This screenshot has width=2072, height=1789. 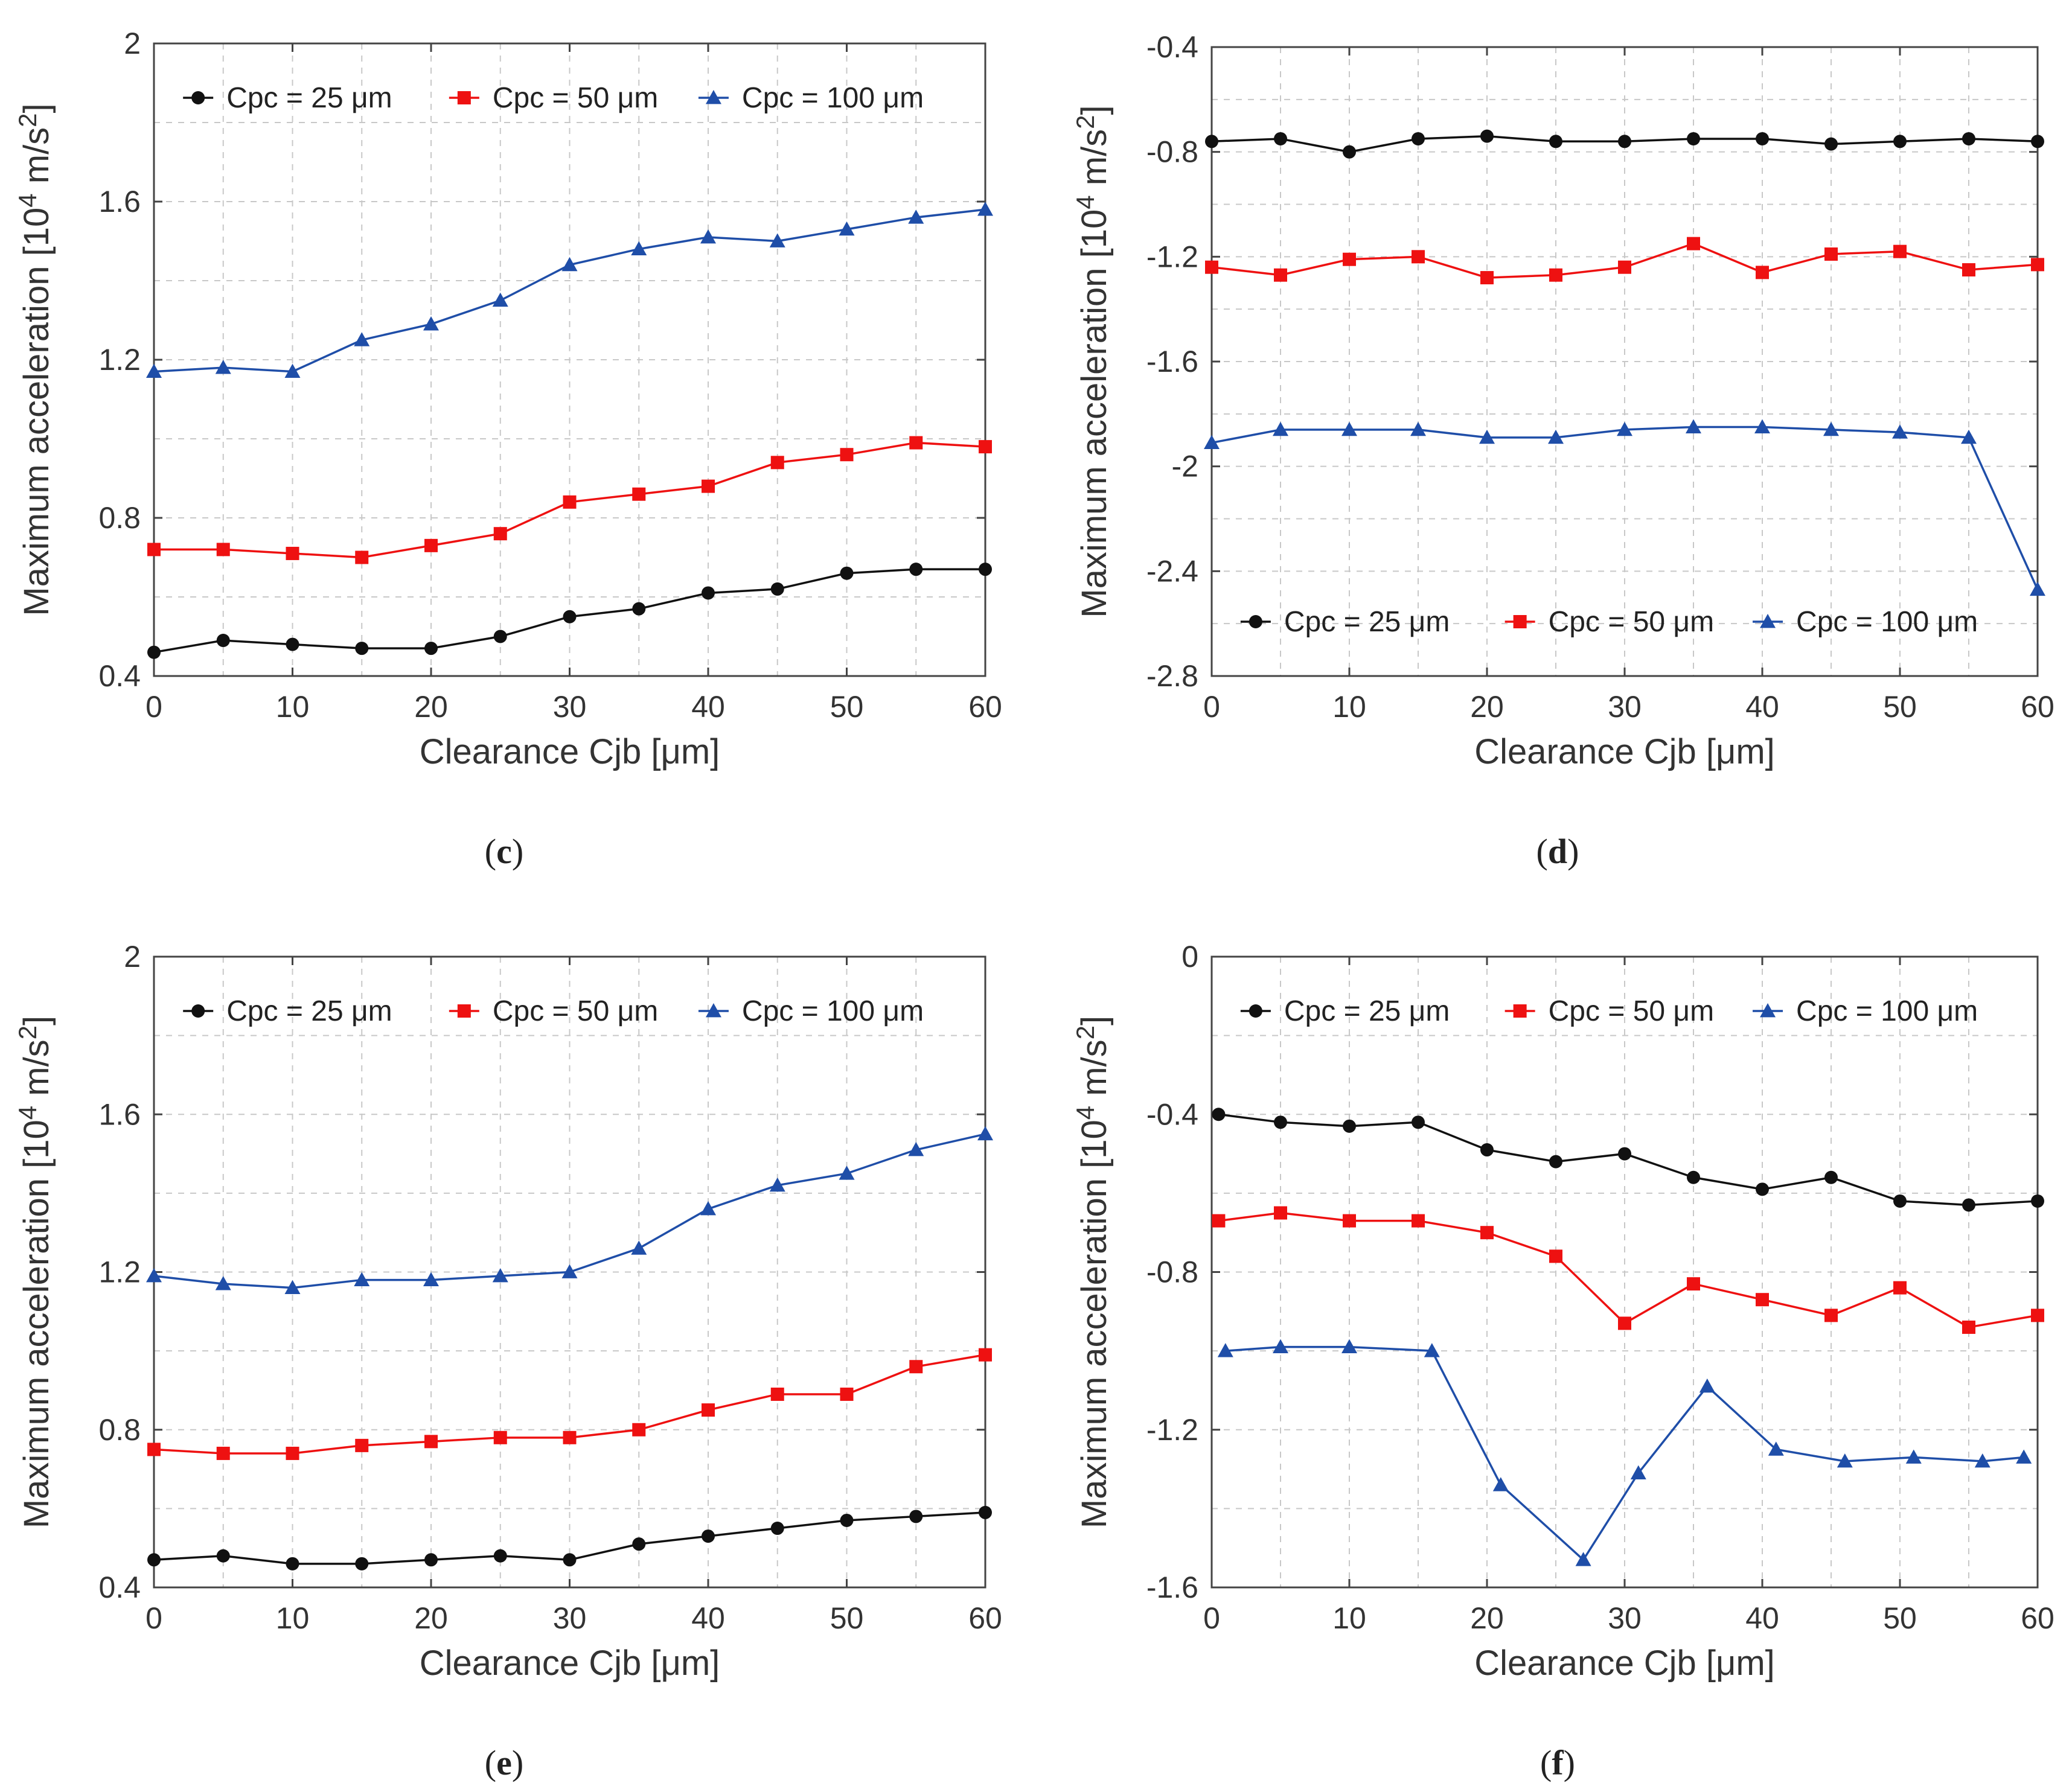 I want to click on y-tick-label: 0, so click(x=1189, y=957).